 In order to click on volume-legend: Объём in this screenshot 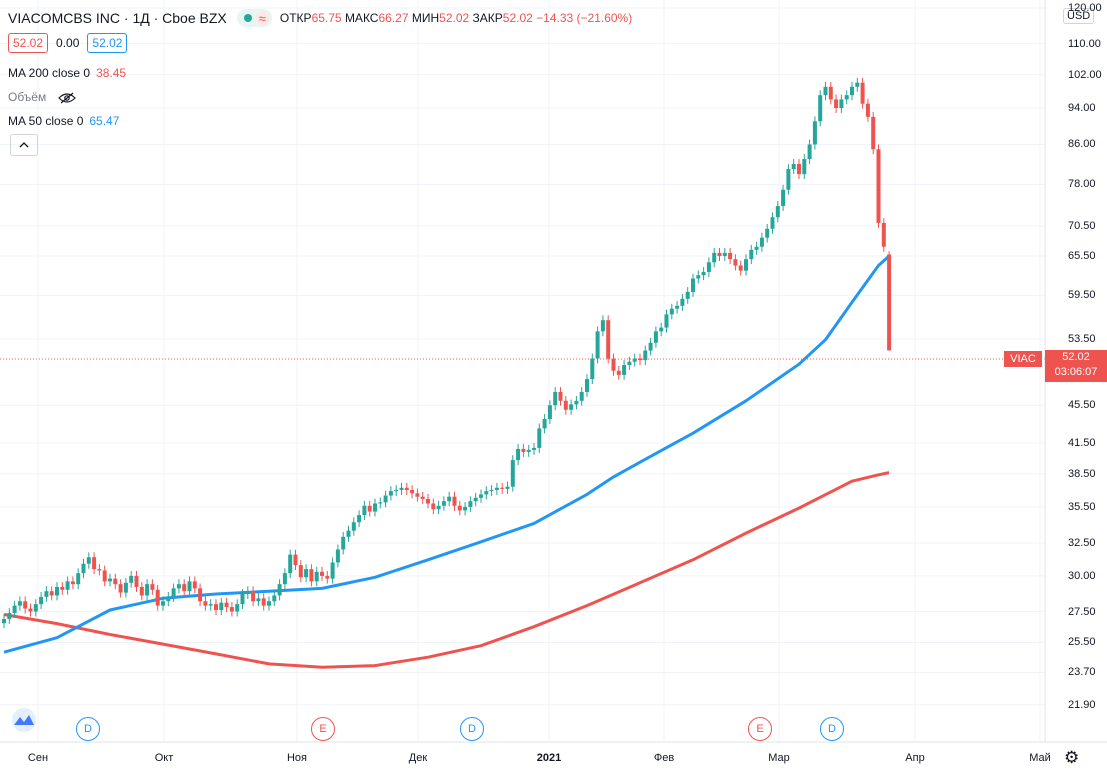, I will do `click(42, 97)`.